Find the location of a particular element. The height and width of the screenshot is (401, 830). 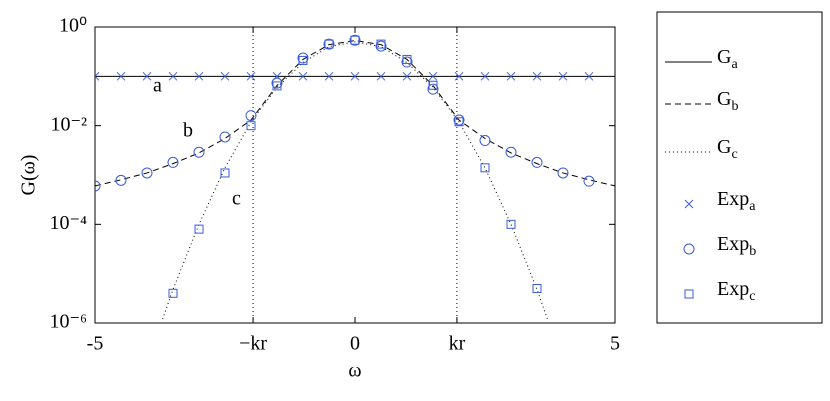

legend-label: Expc is located at coordinates (736, 291).